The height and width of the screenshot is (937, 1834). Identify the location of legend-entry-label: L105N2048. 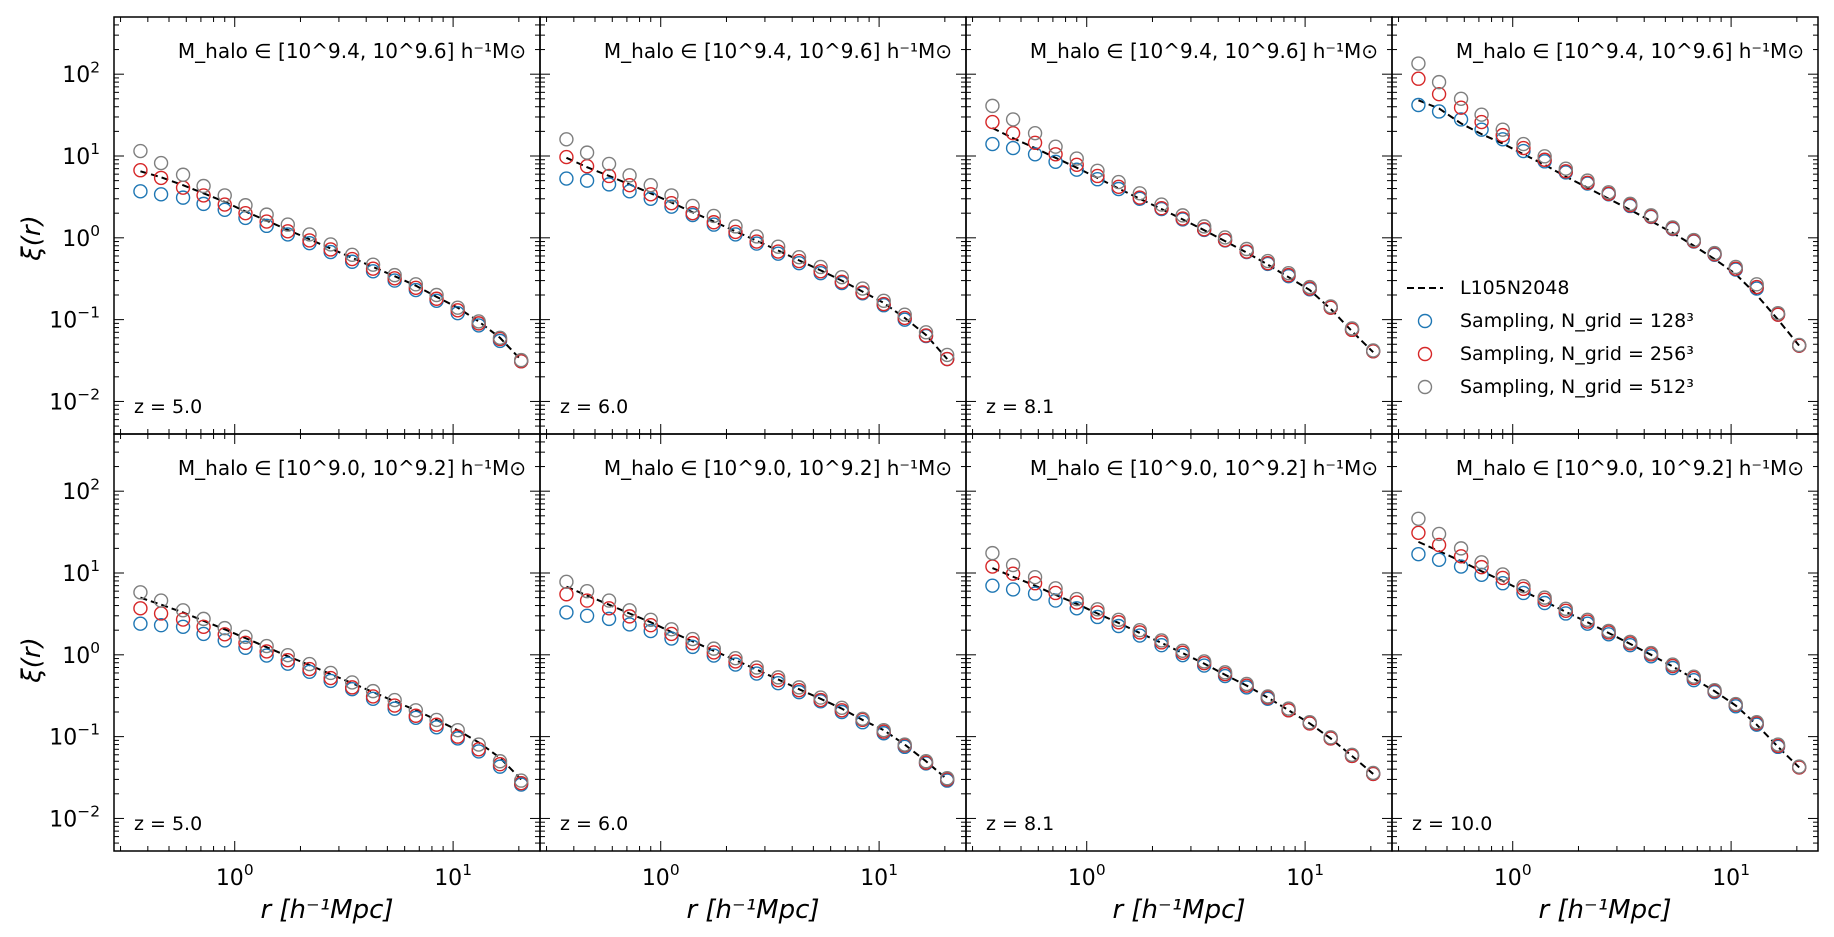
(1514, 288).